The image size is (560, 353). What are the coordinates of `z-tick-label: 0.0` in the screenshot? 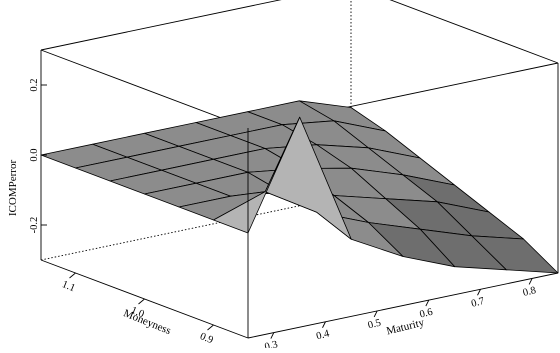 It's located at (34, 154).